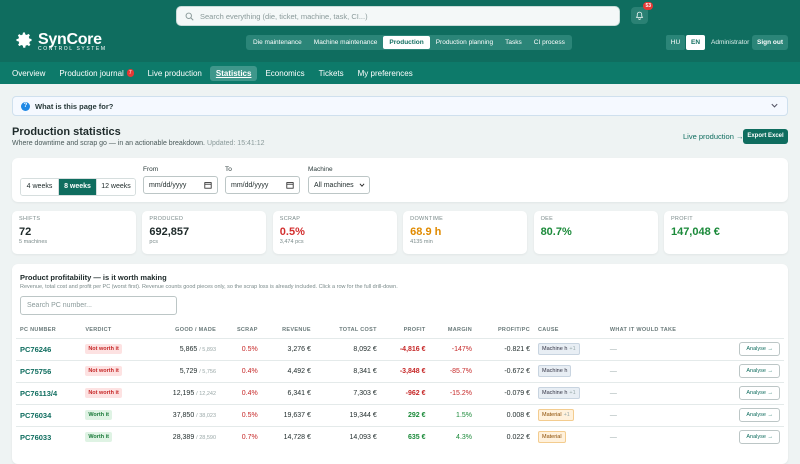  Describe the element at coordinates (78, 187) in the screenshot. I see `weeks-option-8-weeks: 8 weeks` at that location.